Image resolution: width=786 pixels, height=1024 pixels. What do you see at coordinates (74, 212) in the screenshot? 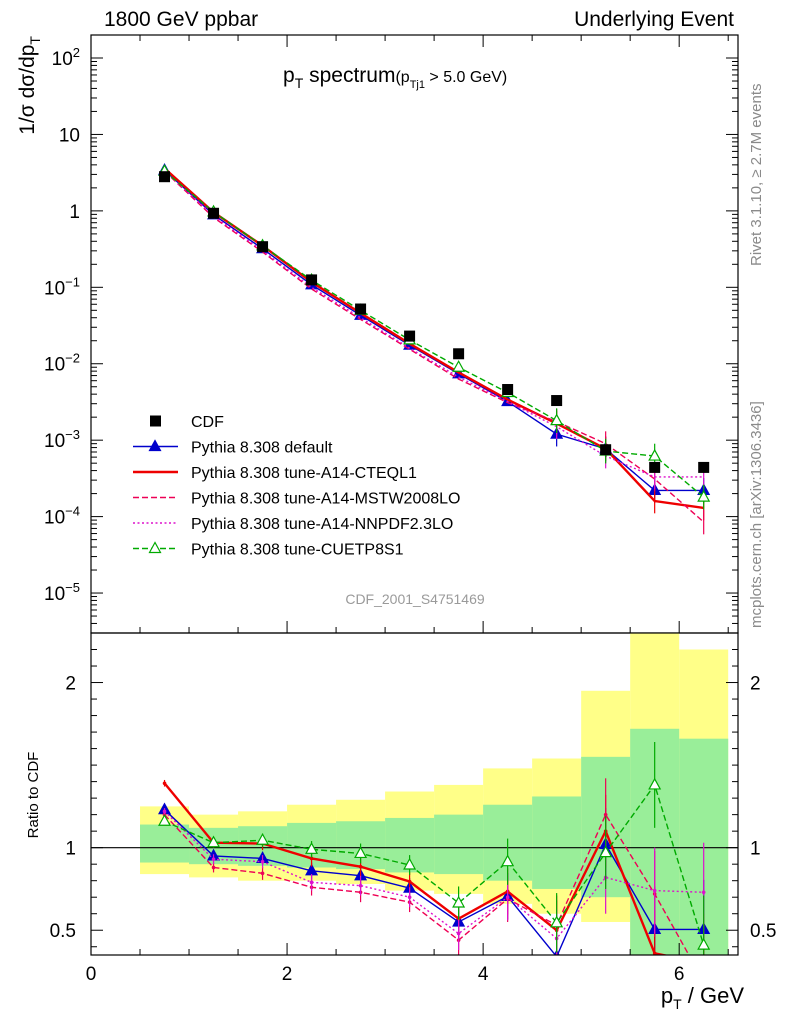
I see `y-tick-label: 1` at bounding box center [74, 212].